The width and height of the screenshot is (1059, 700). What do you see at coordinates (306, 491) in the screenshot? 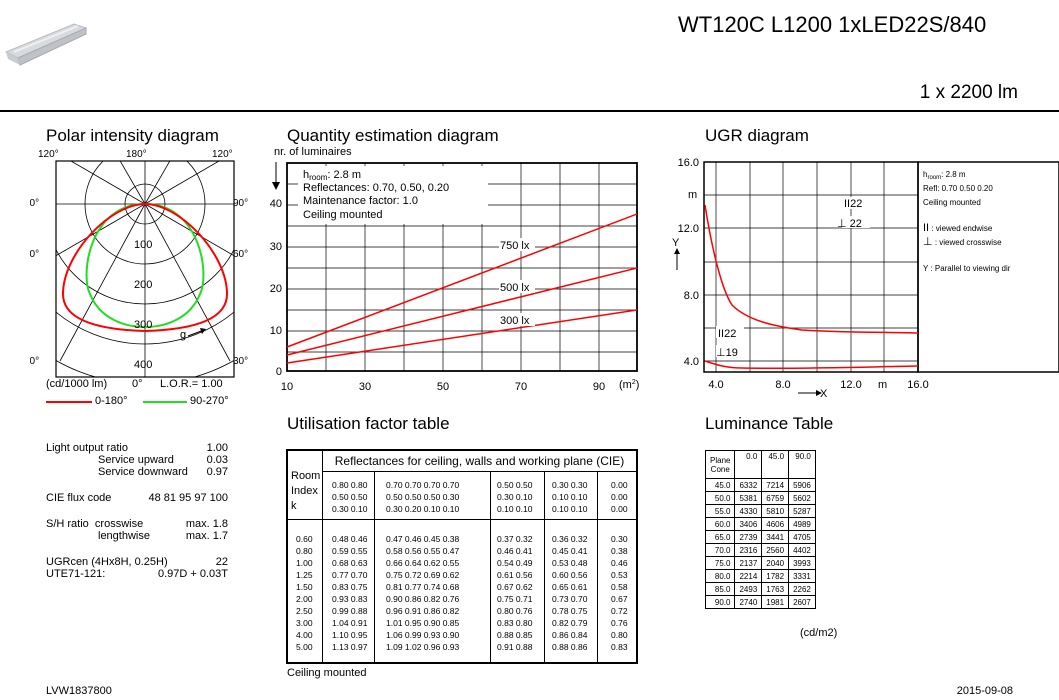
I see `room-index-label: Room Index k` at bounding box center [306, 491].